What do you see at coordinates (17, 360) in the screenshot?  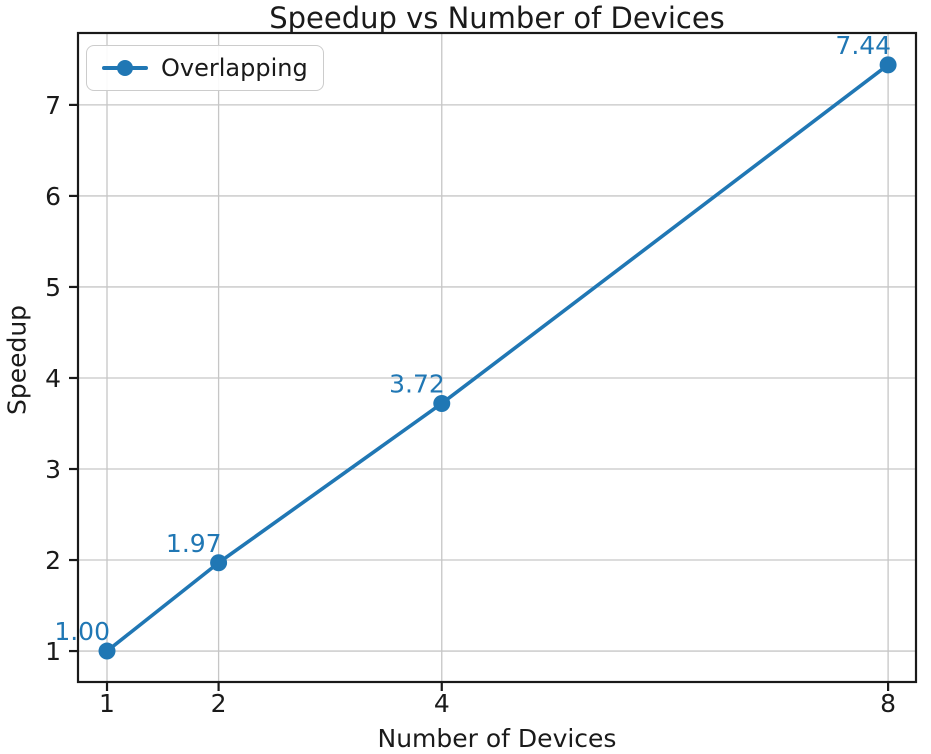 I see `y-axis-label: Speedup` at bounding box center [17, 360].